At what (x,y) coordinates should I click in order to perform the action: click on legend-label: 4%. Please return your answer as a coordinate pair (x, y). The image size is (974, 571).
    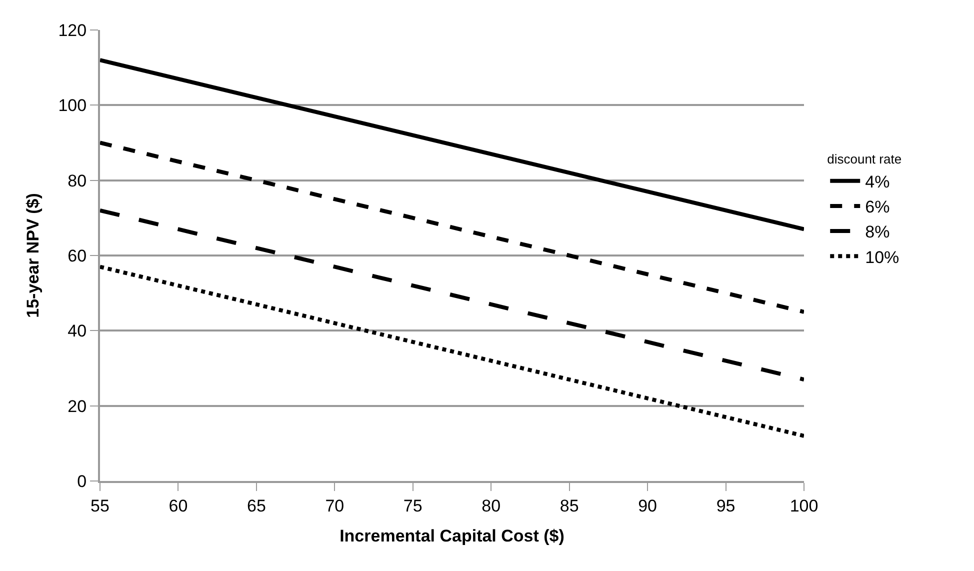
    Looking at the image, I should click on (877, 182).